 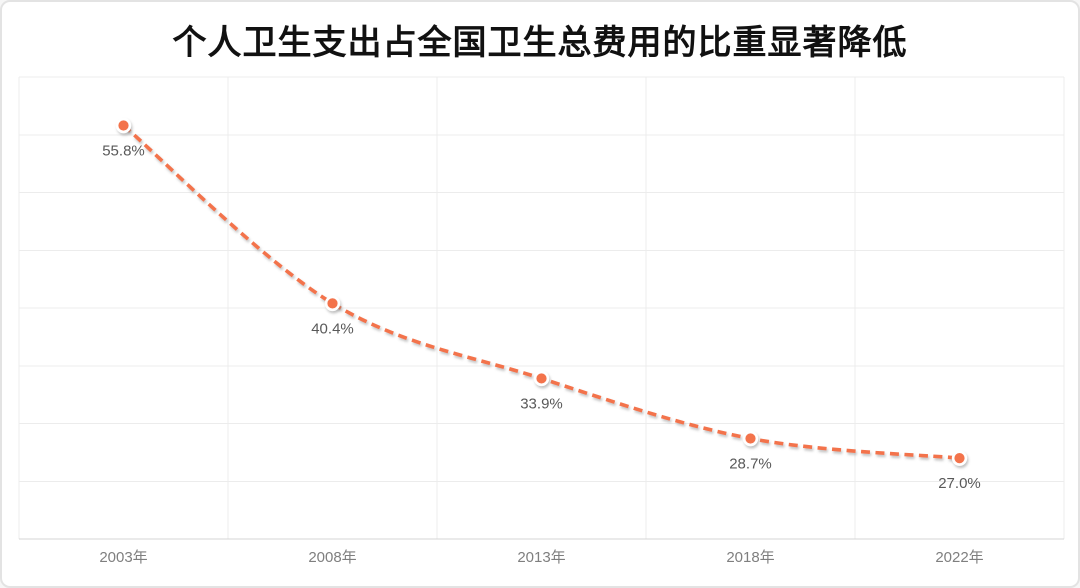 What do you see at coordinates (123, 151) in the screenshot?
I see `data-point-label: 55.8%` at bounding box center [123, 151].